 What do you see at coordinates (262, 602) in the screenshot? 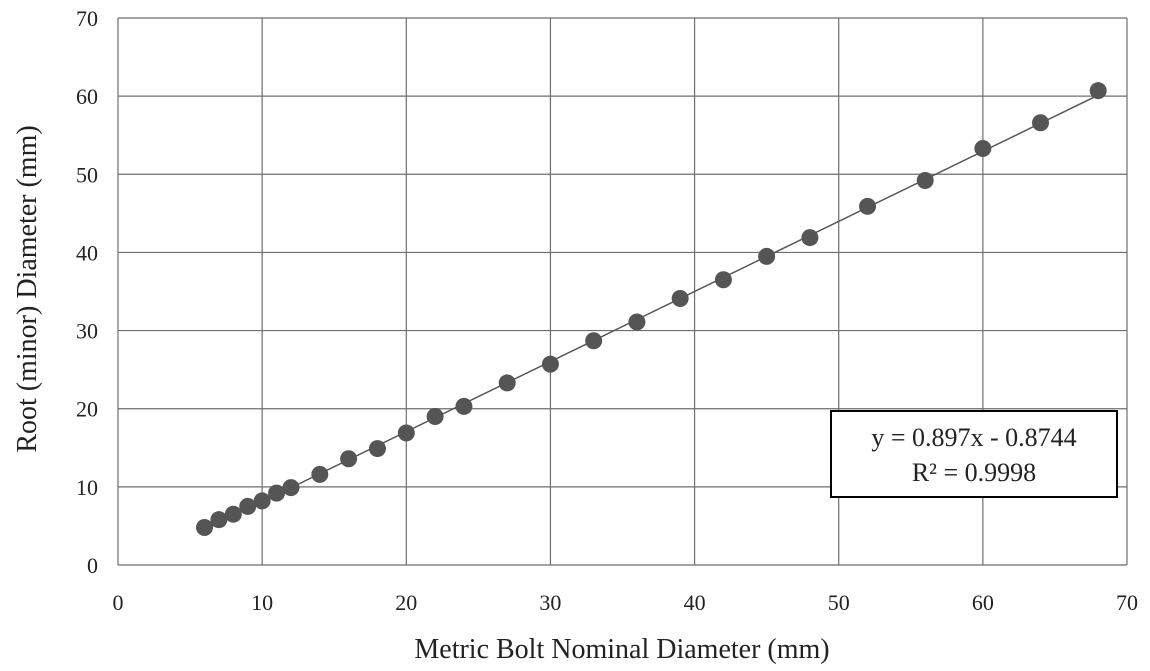
I see `x-tick-label: 10` at bounding box center [262, 602].